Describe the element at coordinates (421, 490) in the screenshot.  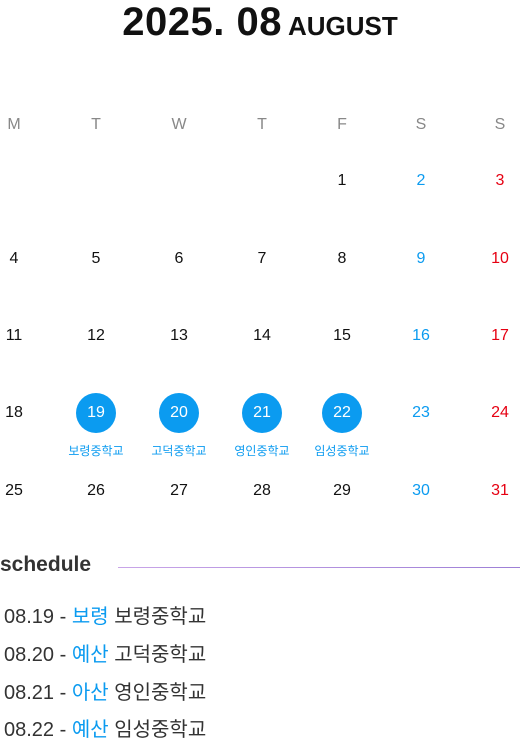
I see `day-cell: 30` at that location.